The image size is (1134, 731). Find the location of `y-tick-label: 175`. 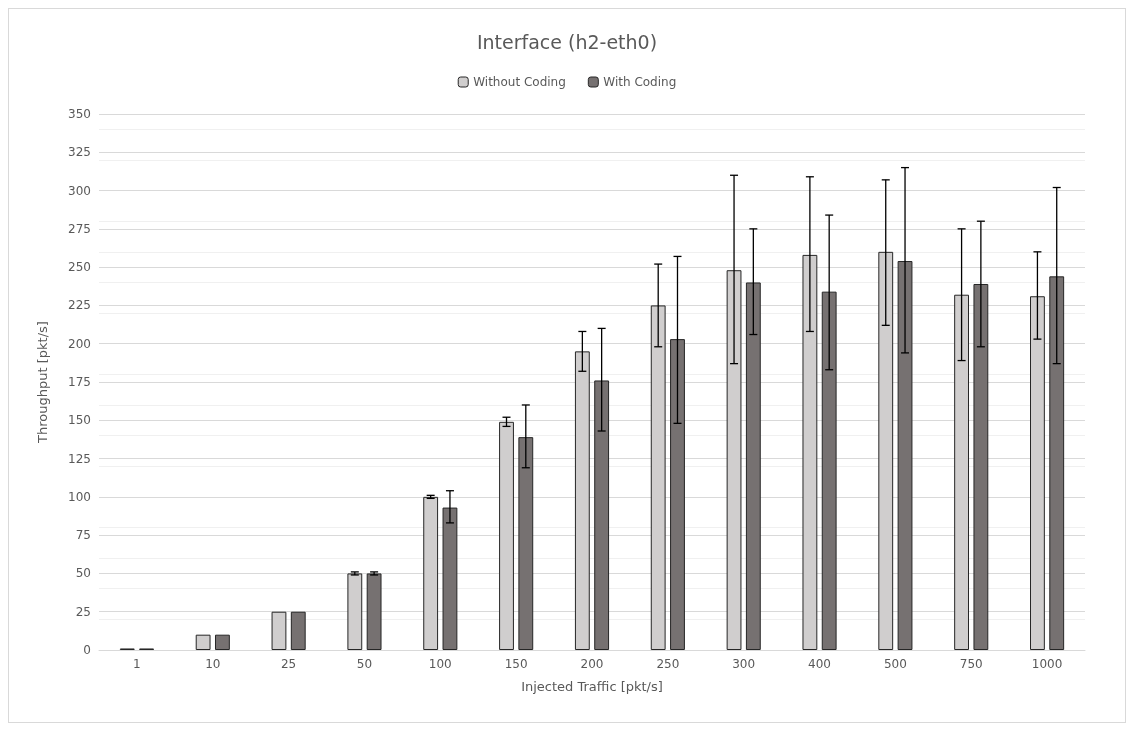

y-tick-label: 175 is located at coordinates (79, 382).